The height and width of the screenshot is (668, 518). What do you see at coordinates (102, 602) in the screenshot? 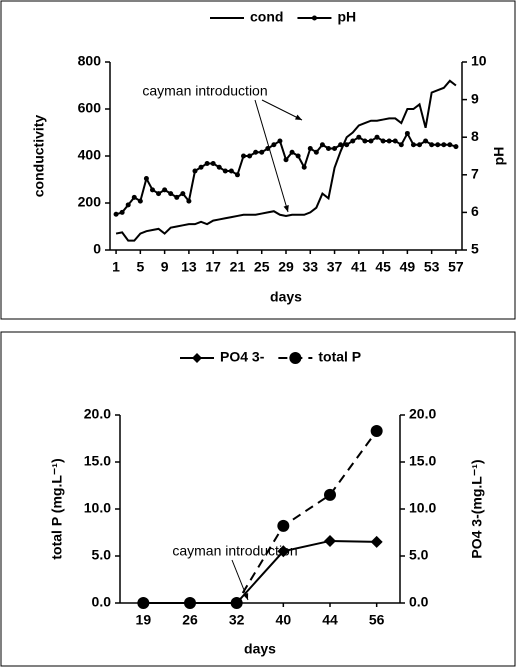
I see `yticks-label: 0.0` at bounding box center [102, 602].